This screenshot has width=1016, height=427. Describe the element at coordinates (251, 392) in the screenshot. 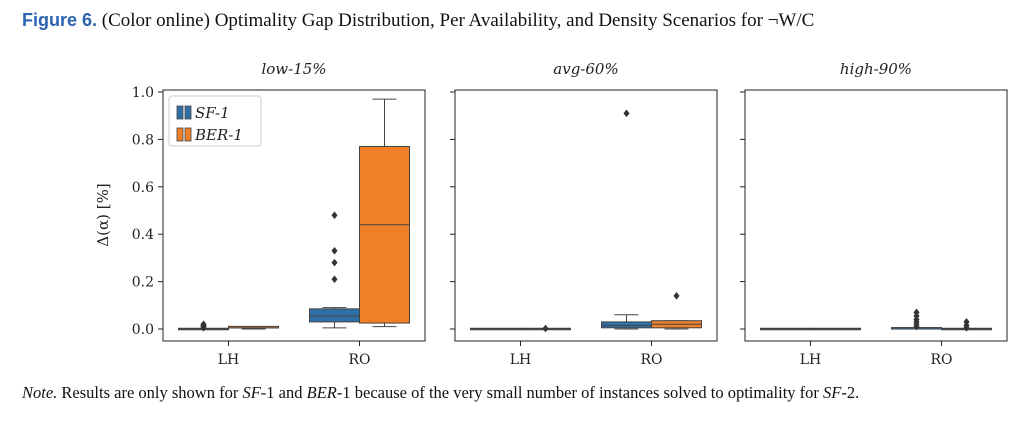

I see `note-sf1: SF` at that location.